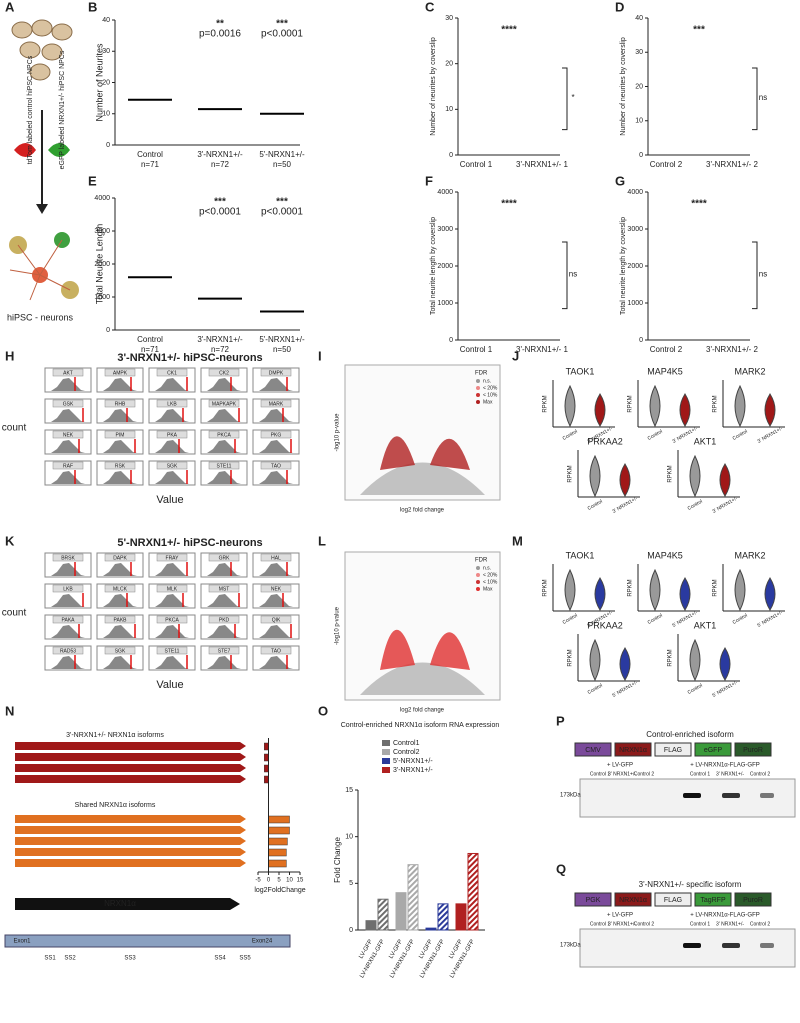  I want to click on panel-title: 5'-NRXN1+/- hiPSC-neurons, so click(189, 543).